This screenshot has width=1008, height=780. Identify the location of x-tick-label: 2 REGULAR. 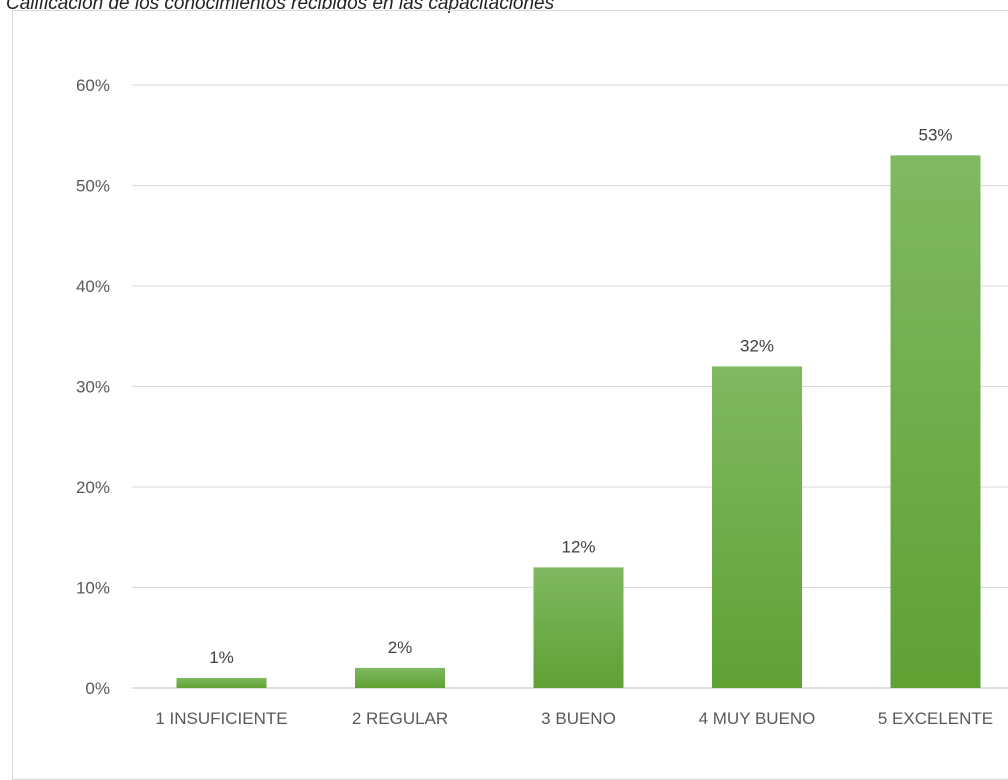
(400, 718).